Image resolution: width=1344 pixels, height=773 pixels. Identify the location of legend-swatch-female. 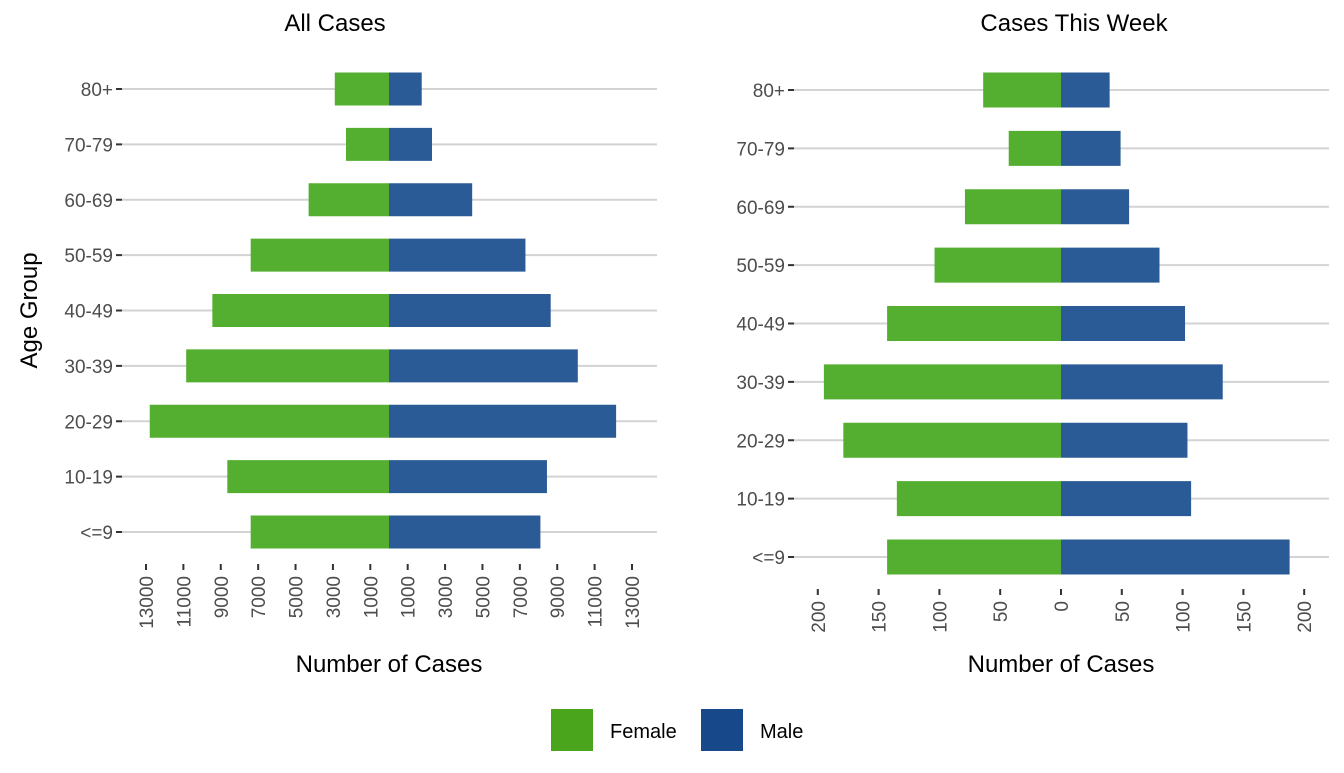
(572, 730).